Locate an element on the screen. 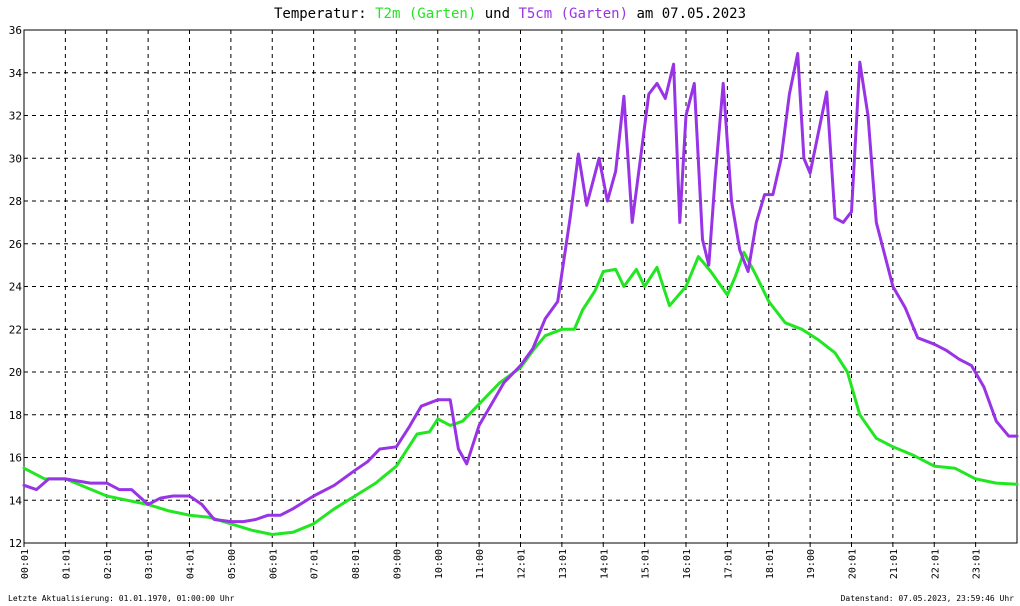 This screenshot has width=1020, height=606. x-tick-label: 08:01 is located at coordinates (356, 564).